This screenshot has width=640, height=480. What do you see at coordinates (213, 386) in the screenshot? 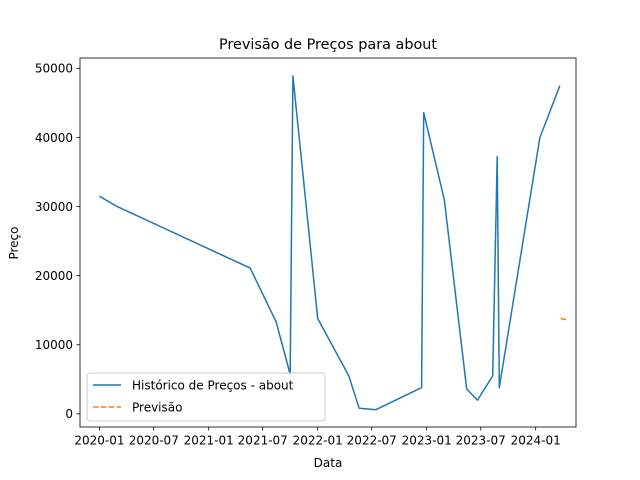
I see `legend-label-history: Histórico de Preços - about` at bounding box center [213, 386].